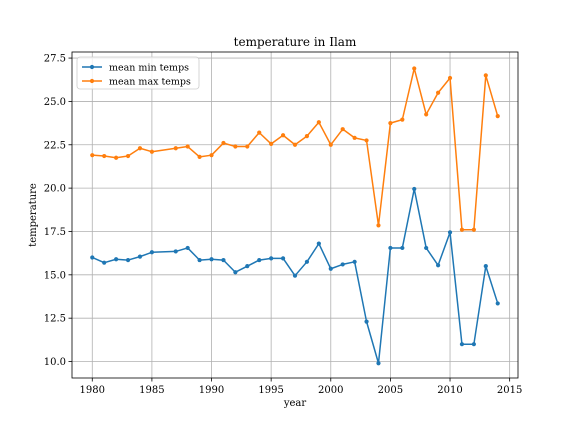 This screenshot has width=576, height=436. Describe the element at coordinates (295, 403) in the screenshot. I see `x-axis-label: year` at that location.